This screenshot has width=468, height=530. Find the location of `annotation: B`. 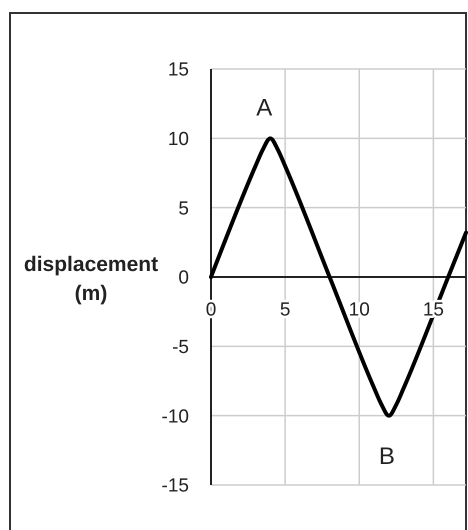

annotation: B is located at coordinates (386, 456).